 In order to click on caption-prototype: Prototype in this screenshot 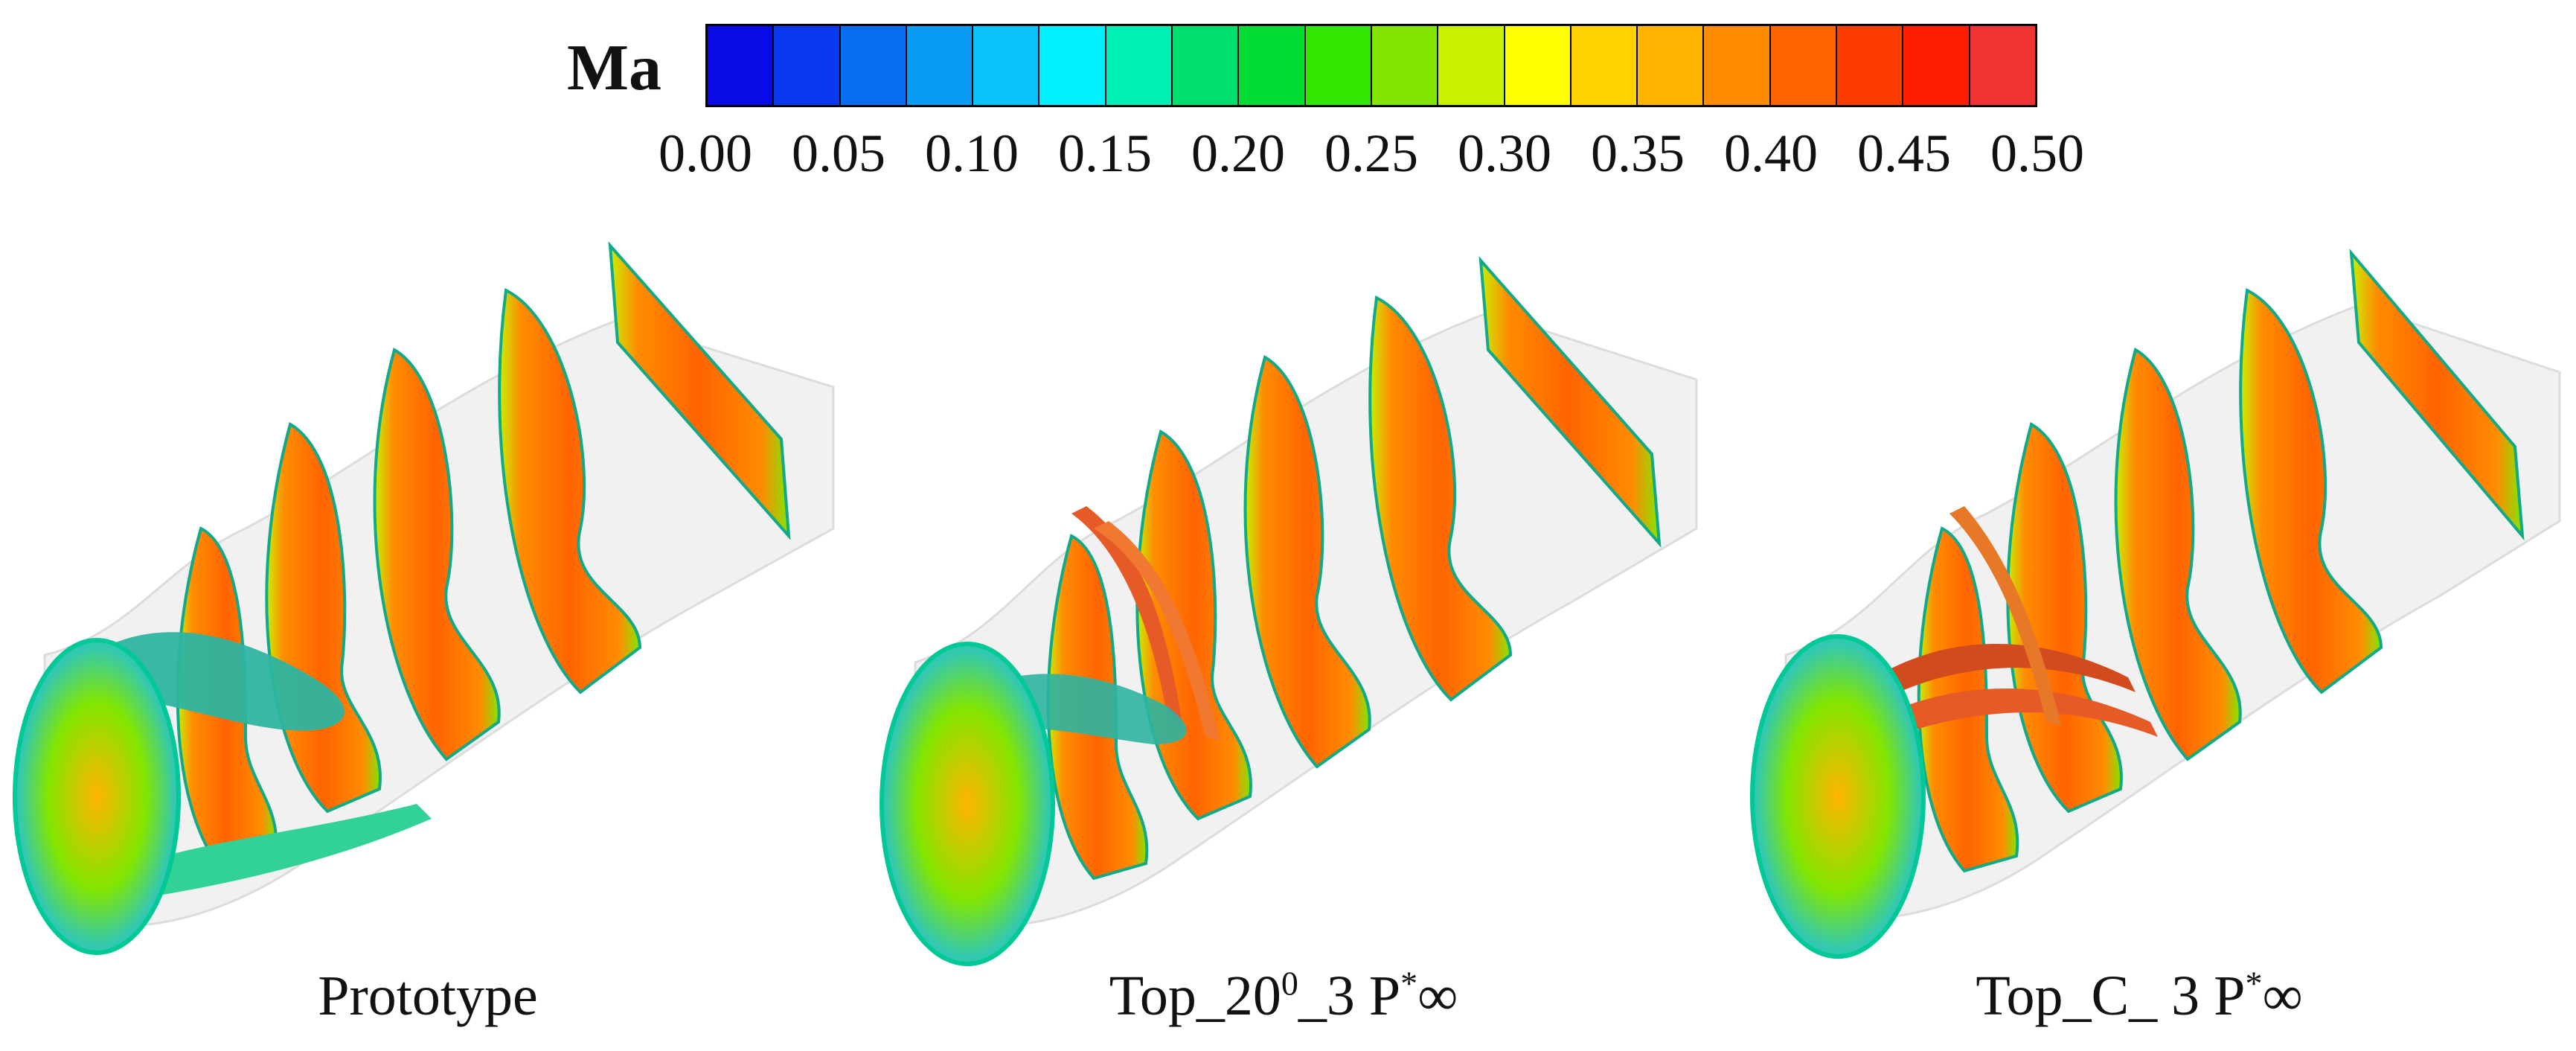, I will do `click(428, 996)`.